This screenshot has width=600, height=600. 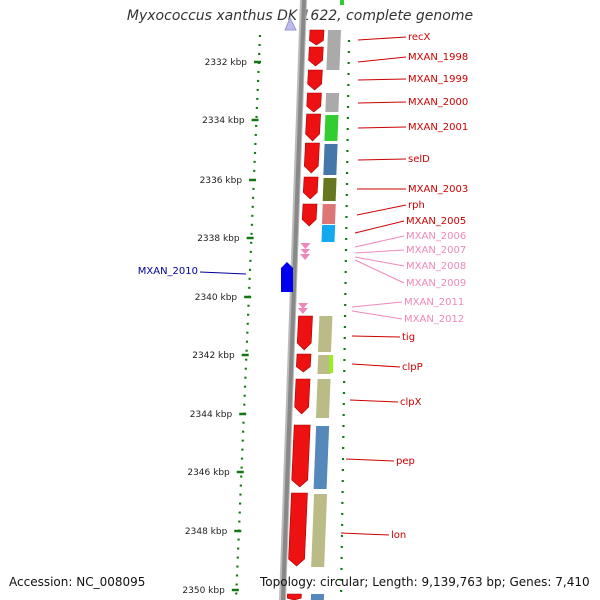 I want to click on gene-label: tig, so click(x=408, y=337).